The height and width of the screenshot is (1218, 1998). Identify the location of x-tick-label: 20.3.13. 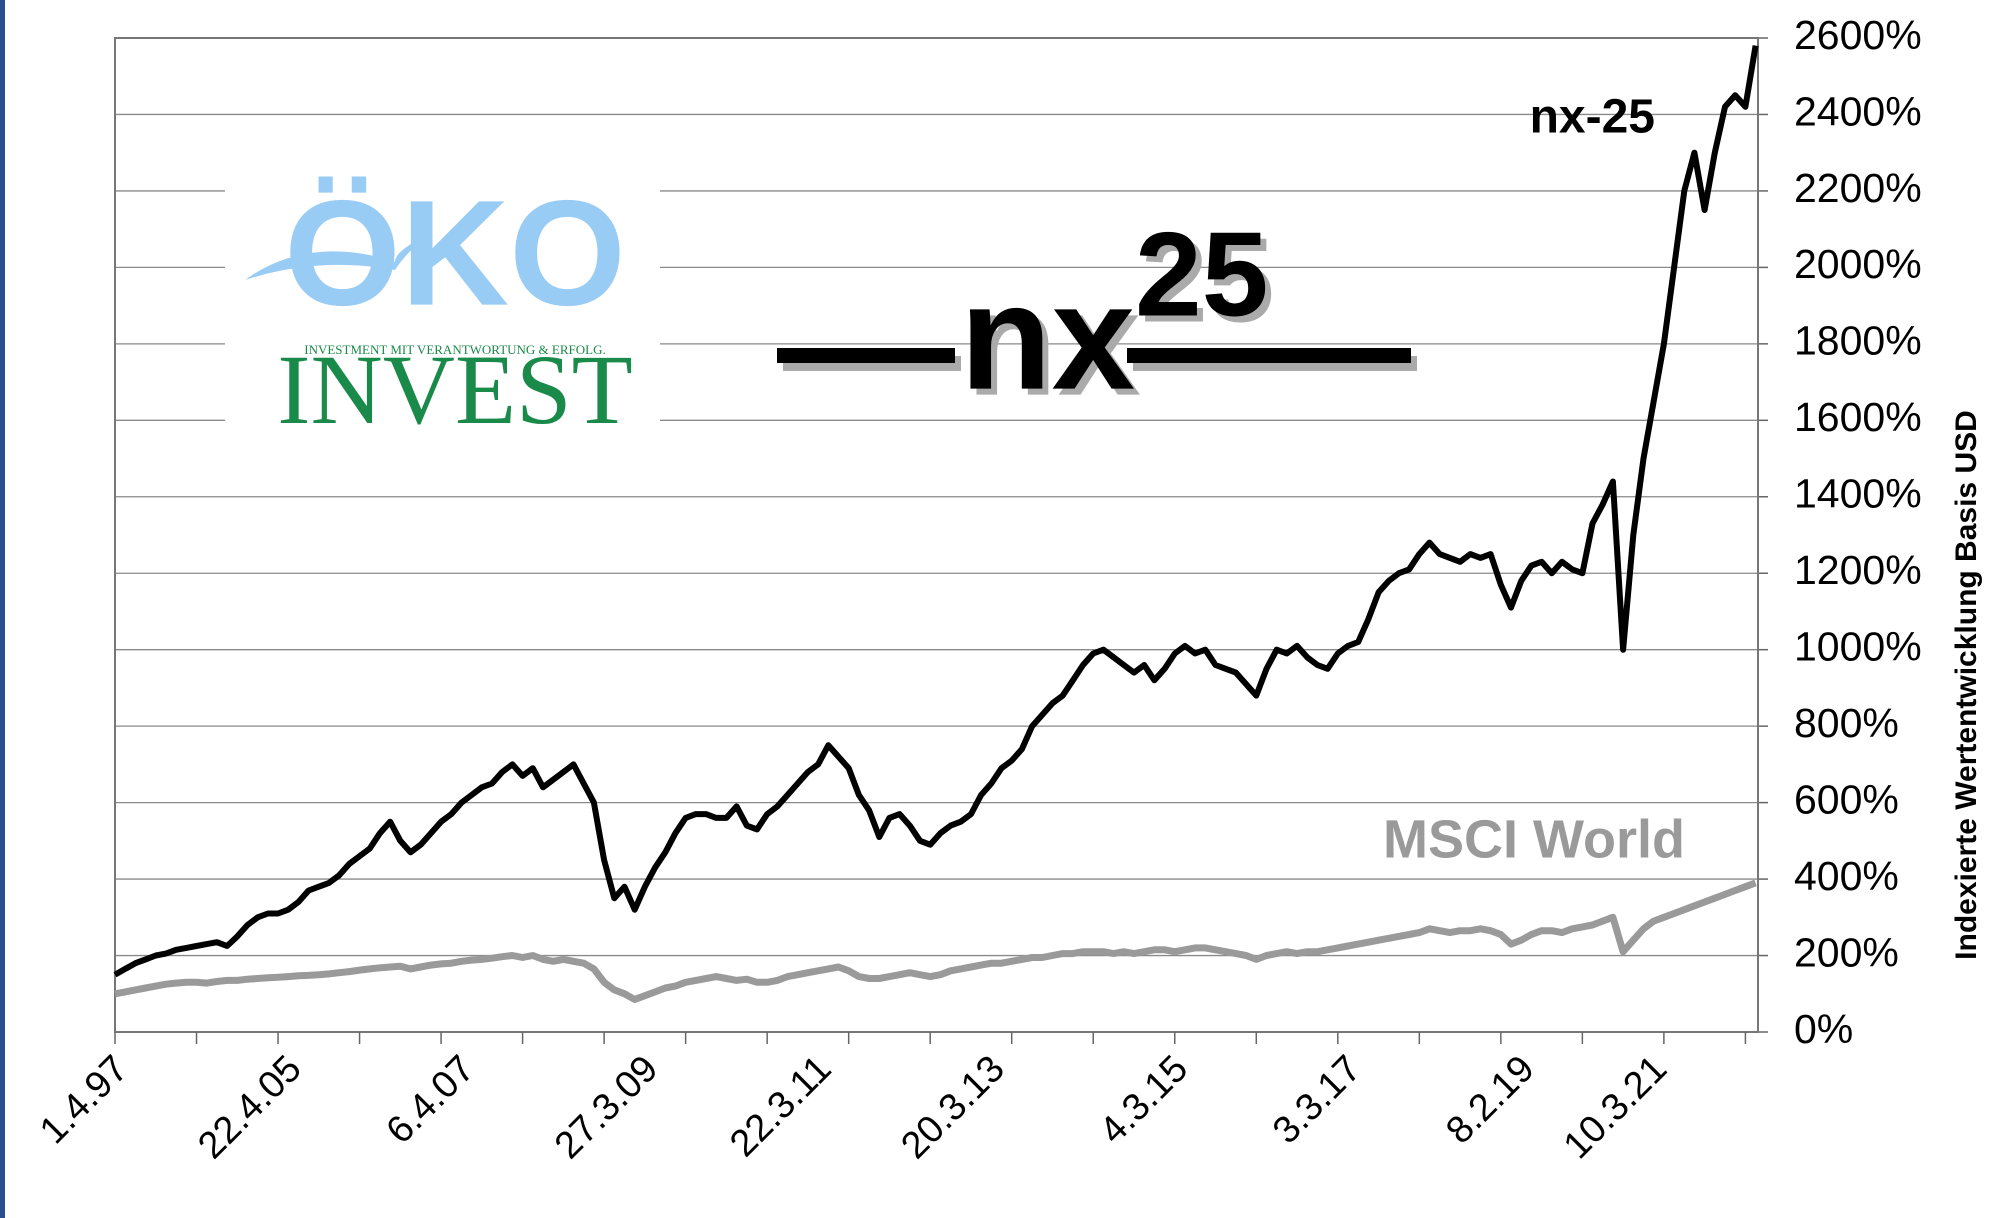
(952, 1107).